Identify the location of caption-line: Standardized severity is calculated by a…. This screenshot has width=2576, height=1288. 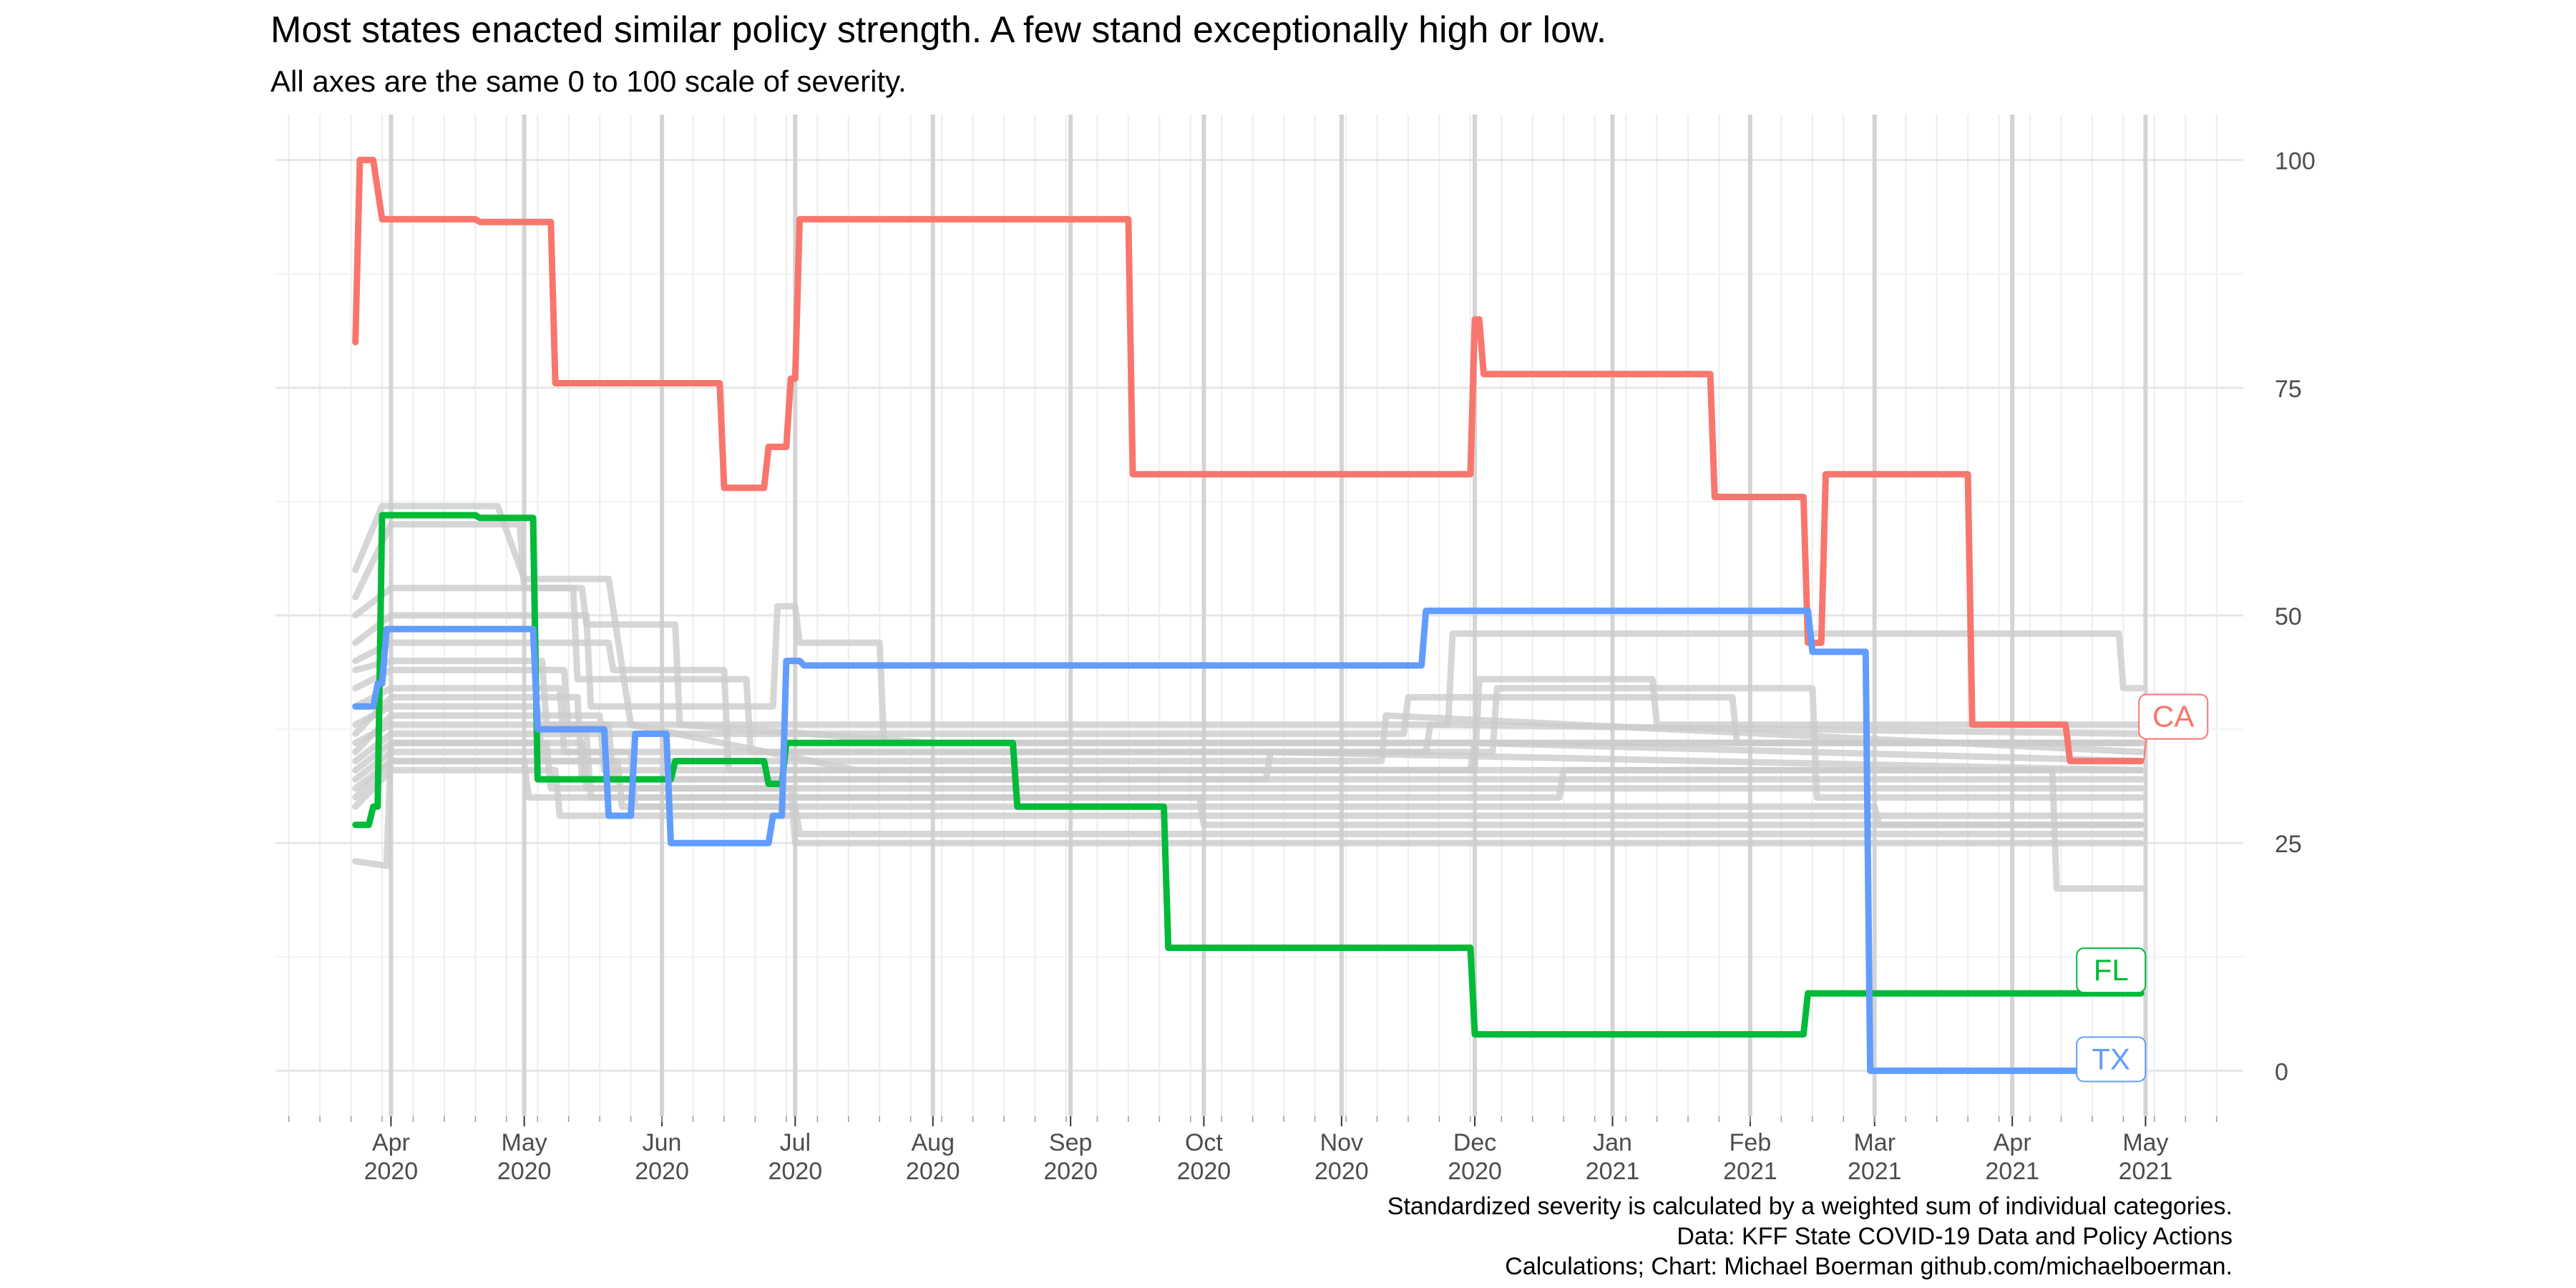
(1810, 1206).